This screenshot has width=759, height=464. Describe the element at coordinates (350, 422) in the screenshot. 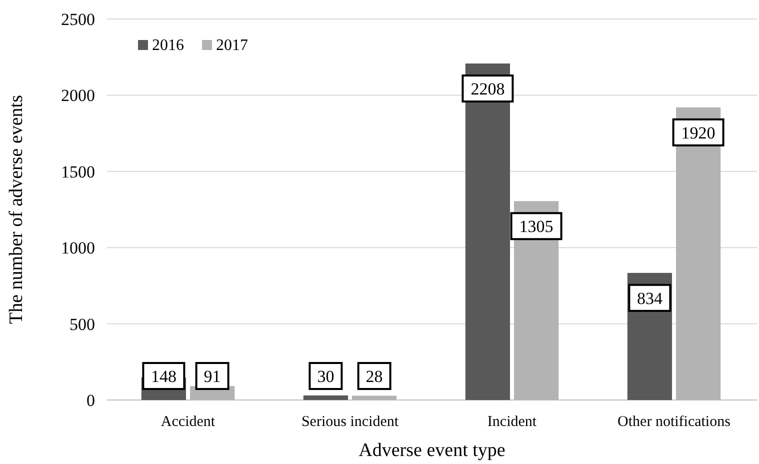

I see `x-tick-label: Serious incident` at that location.